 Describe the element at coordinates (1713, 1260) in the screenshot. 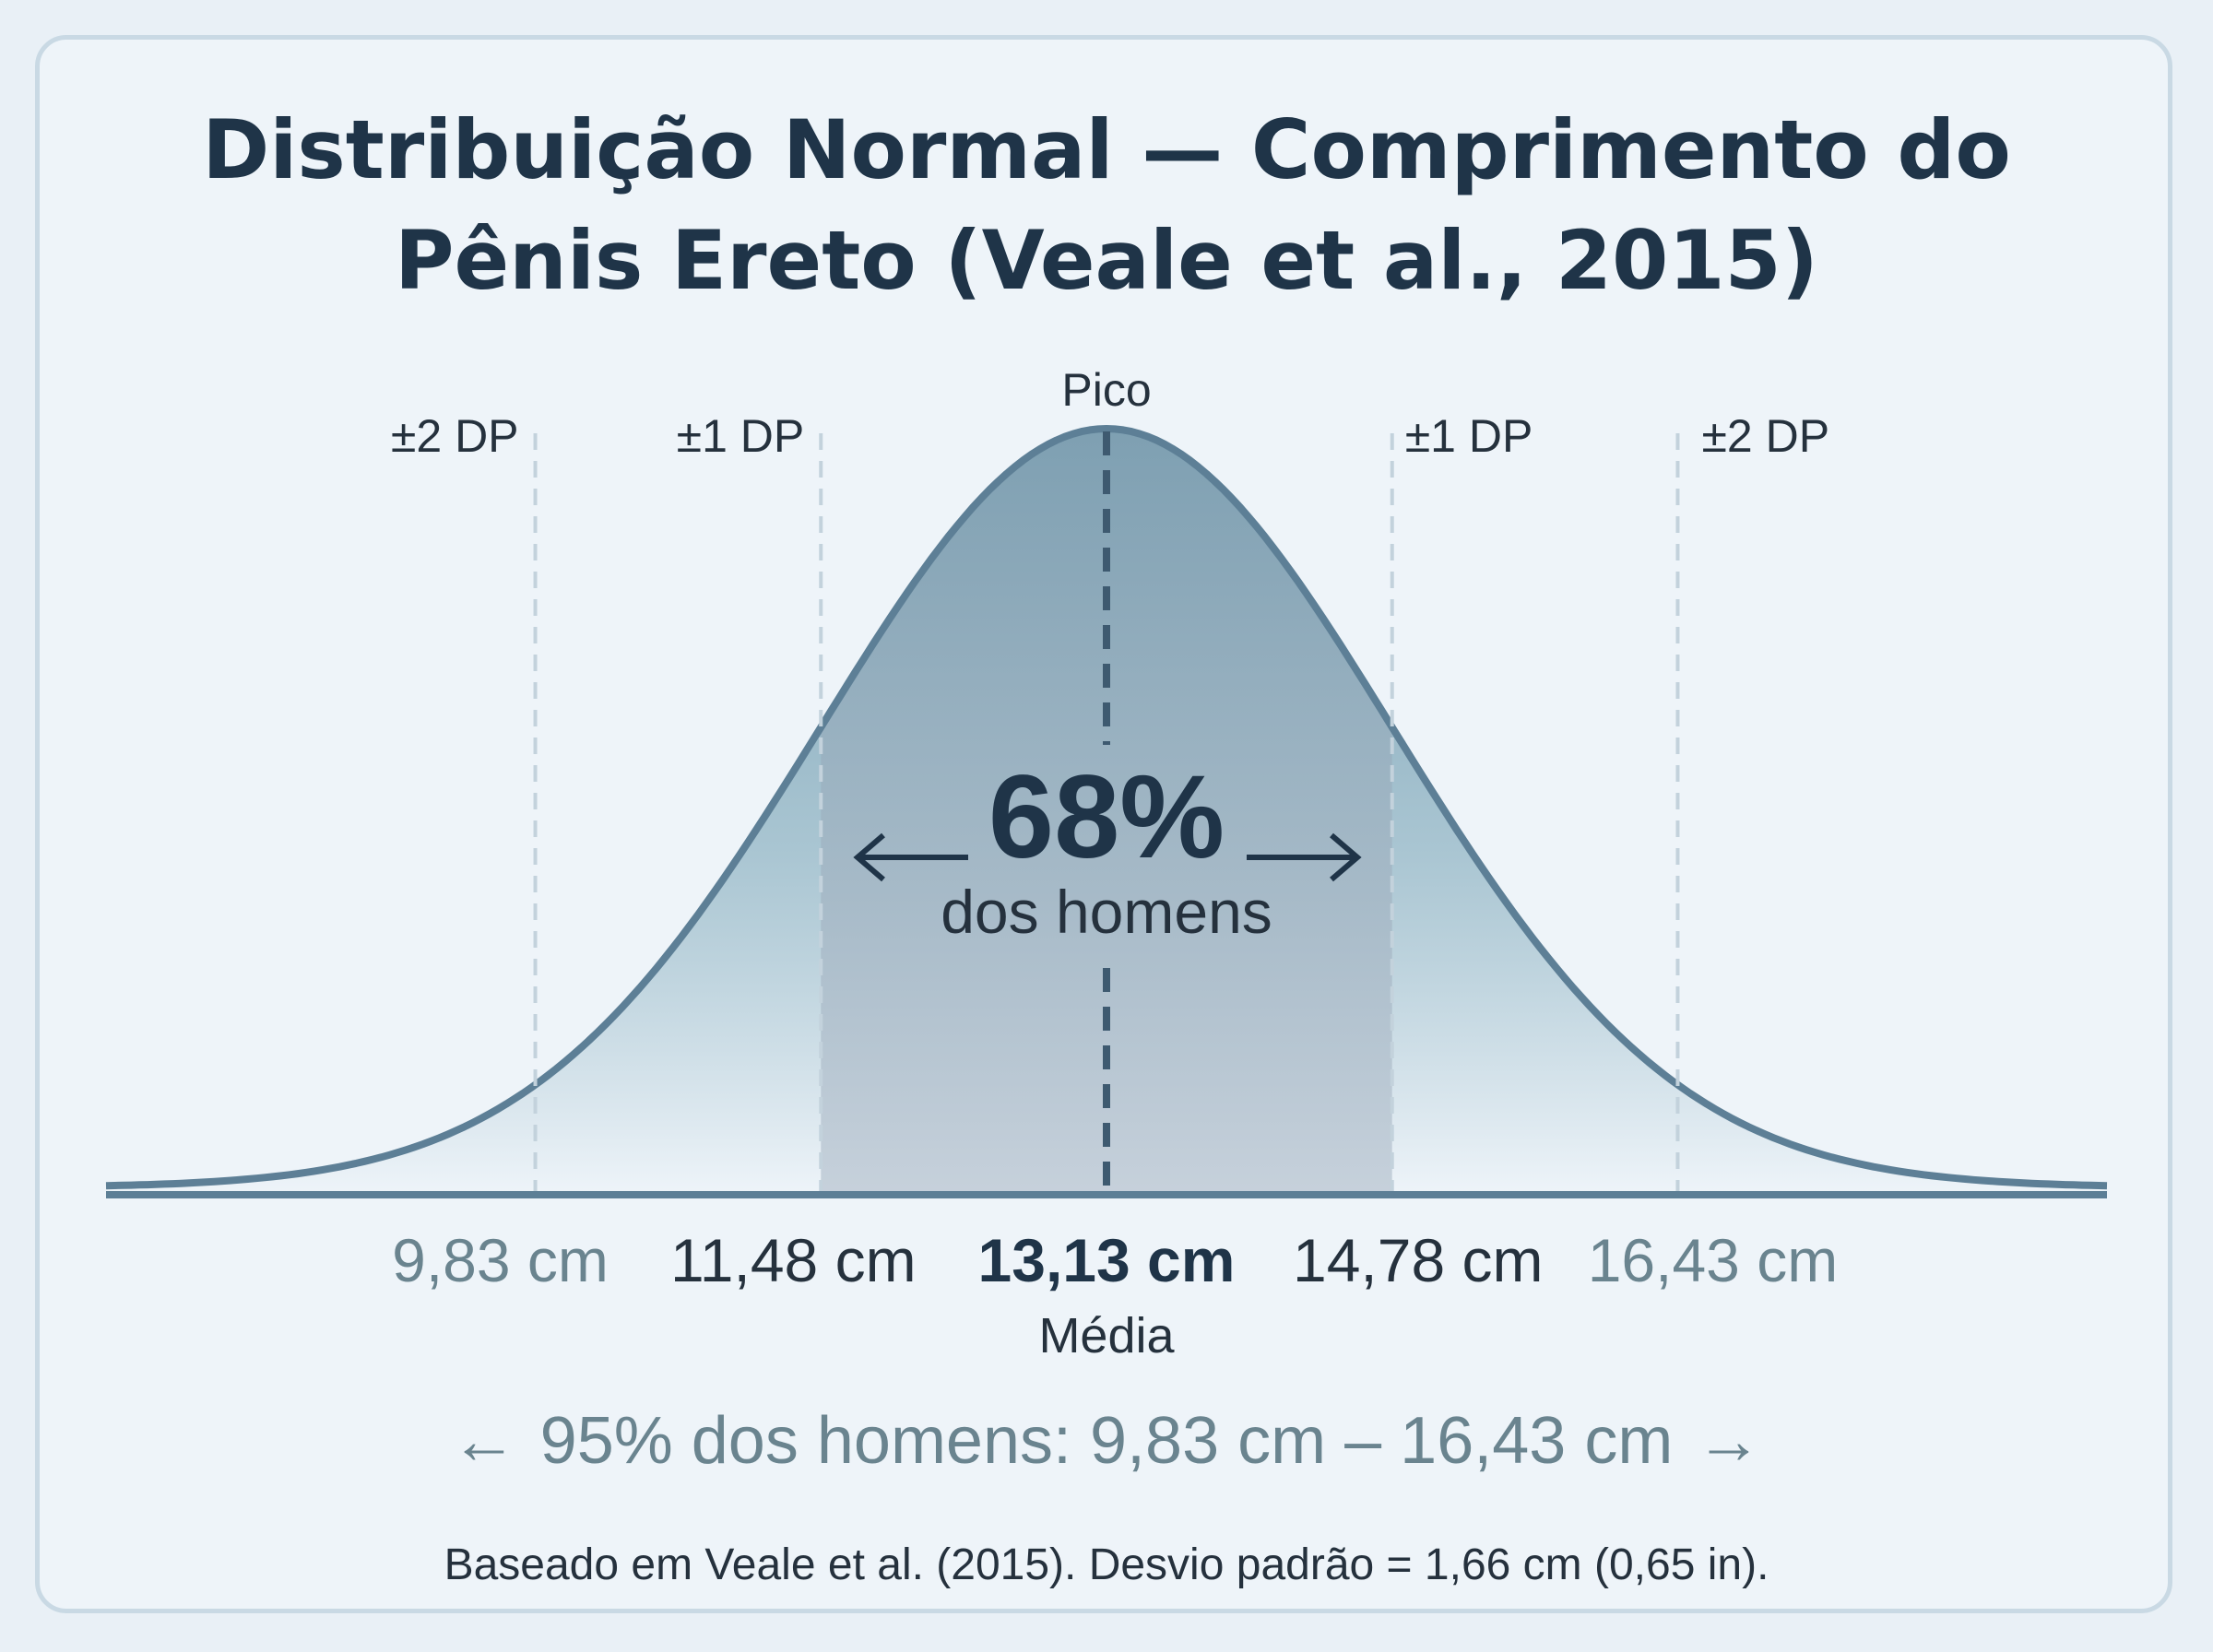

I see `x-tick-label: 16,43 cm` at that location.